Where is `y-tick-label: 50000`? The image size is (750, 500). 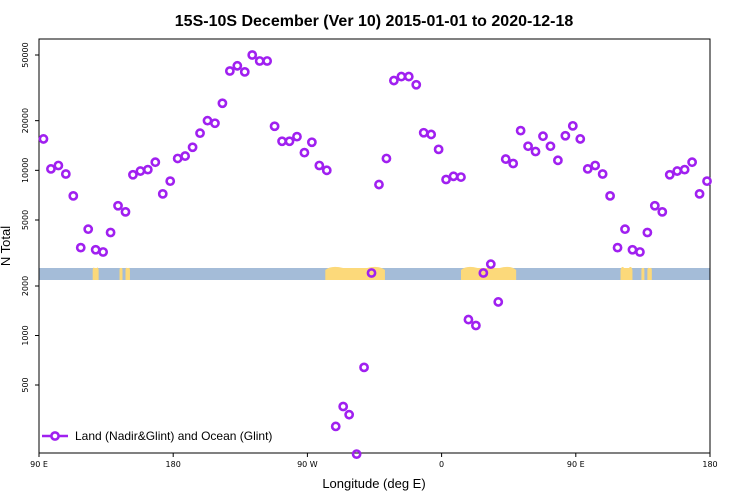
y-tick-label: 50000 is located at coordinates (25, 54).